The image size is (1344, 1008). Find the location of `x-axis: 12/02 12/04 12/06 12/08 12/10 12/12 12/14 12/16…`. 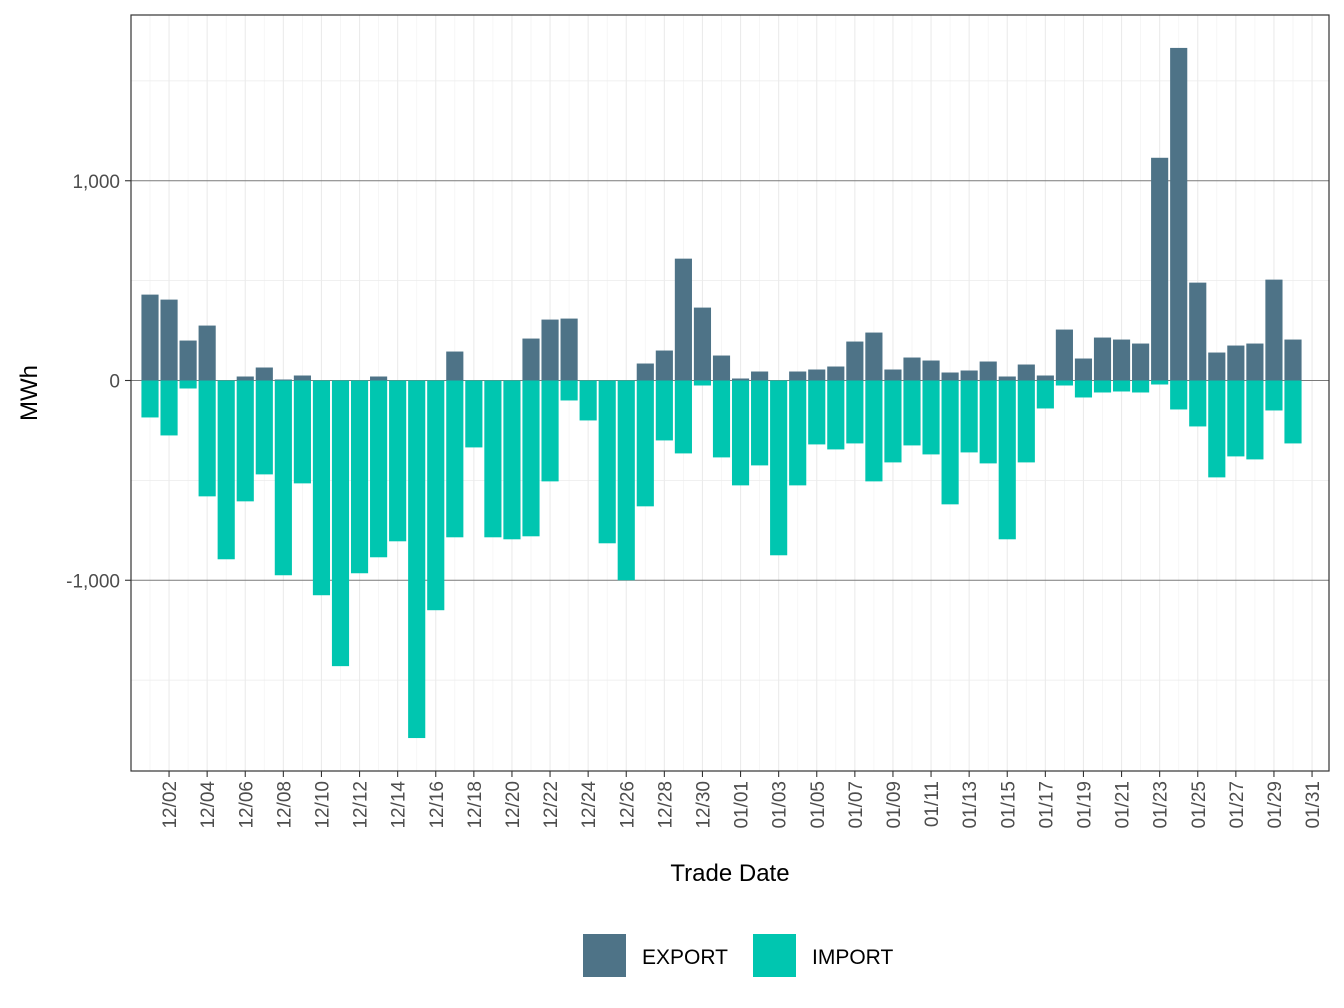

x-axis: 12/02 12/04 12/06 12/08 12/10 12/12 12/14 12/16… is located at coordinates (742, 800).